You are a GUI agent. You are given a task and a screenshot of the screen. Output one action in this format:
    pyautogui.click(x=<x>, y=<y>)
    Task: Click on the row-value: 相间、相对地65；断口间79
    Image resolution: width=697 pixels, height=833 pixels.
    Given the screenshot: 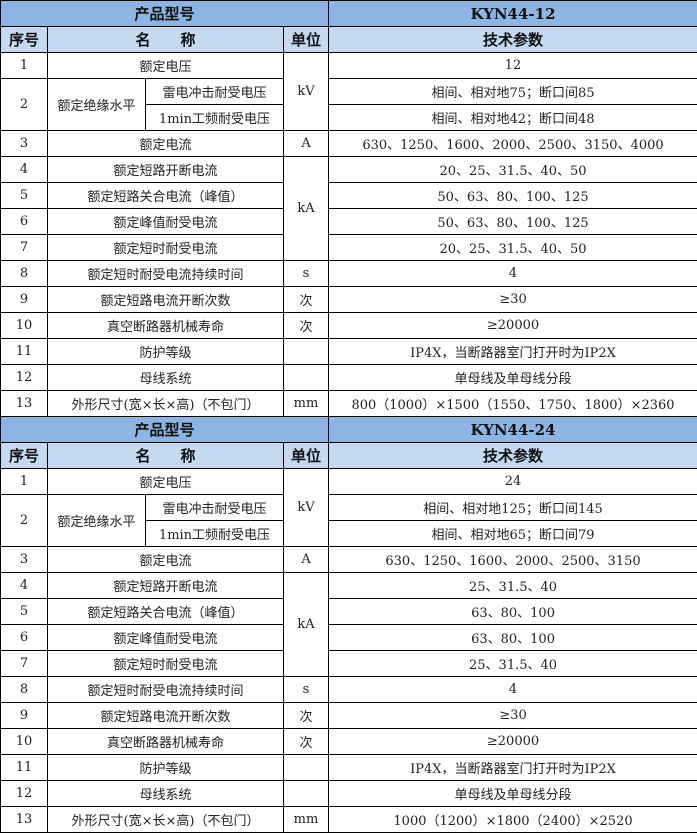 What is the action you would take?
    pyautogui.click(x=512, y=533)
    